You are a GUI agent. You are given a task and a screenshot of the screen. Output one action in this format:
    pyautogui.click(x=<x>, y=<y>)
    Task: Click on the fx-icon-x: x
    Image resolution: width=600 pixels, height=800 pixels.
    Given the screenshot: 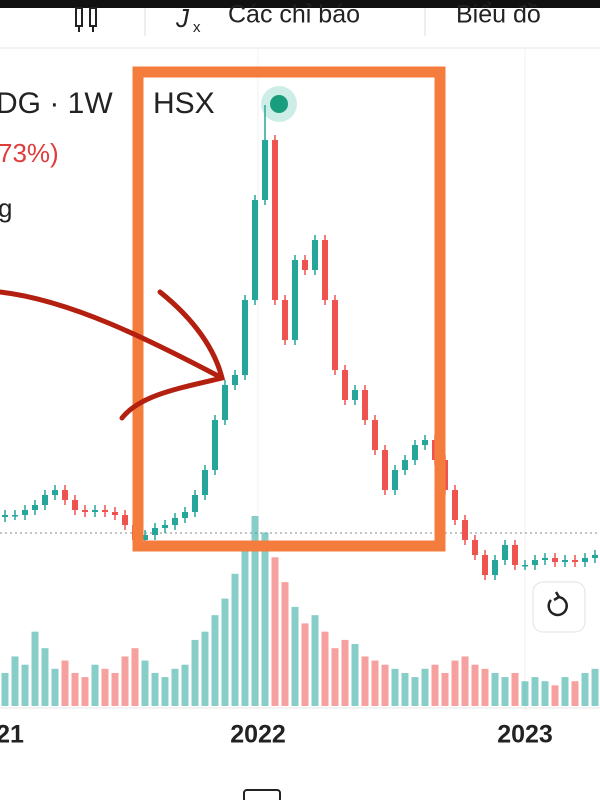 What is the action you would take?
    pyautogui.click(x=197, y=27)
    